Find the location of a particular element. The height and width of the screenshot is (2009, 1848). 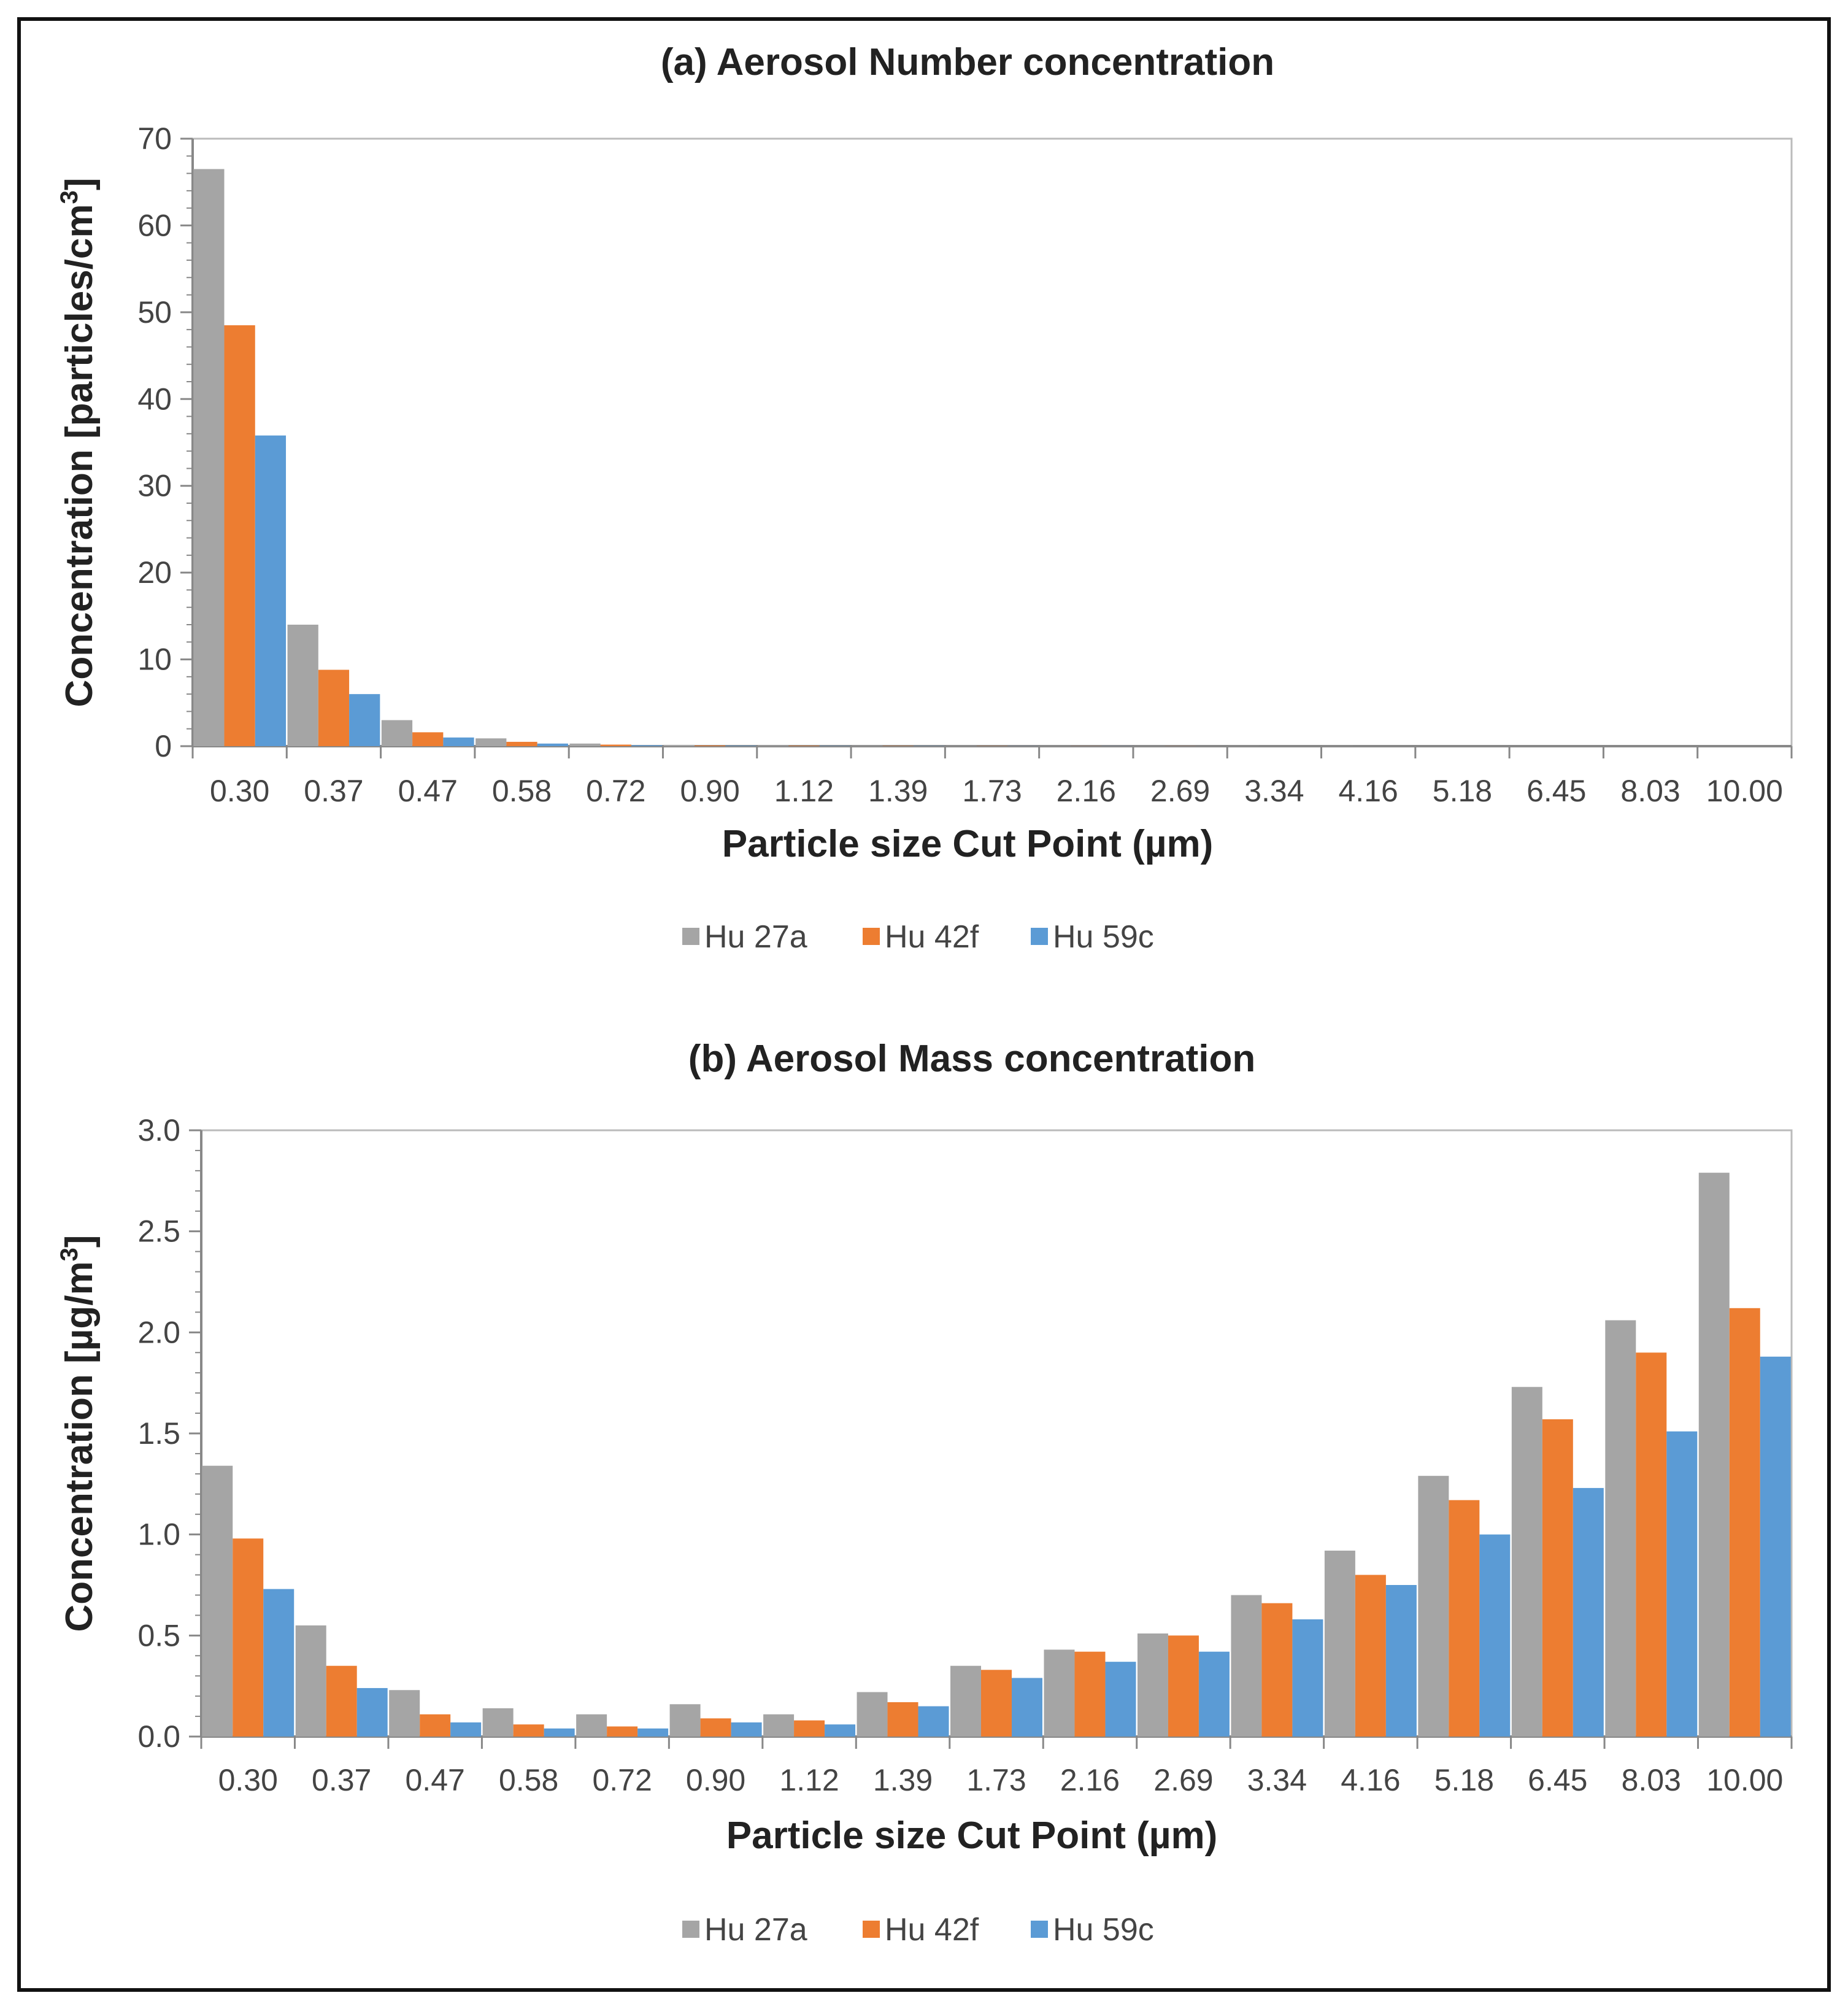

chart-b-legend: Hu 27a Hu 42f Hu 59c is located at coordinates (918, 1930).